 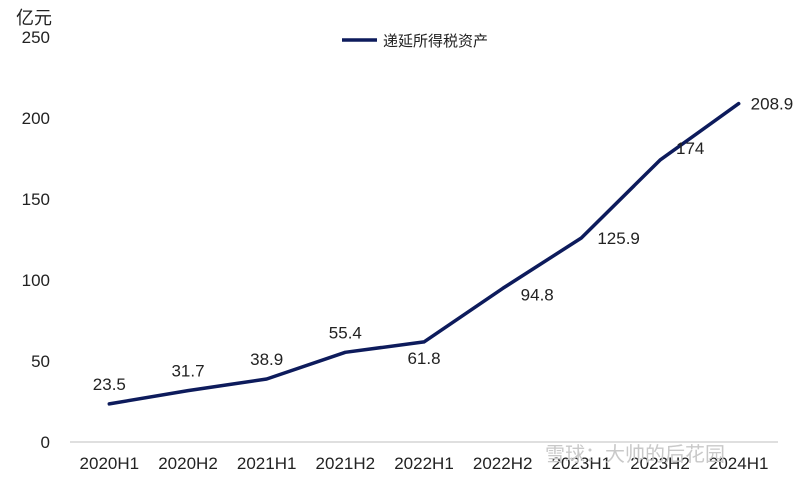 What do you see at coordinates (109, 384) in the screenshot?
I see `data-label: 23.5` at bounding box center [109, 384].